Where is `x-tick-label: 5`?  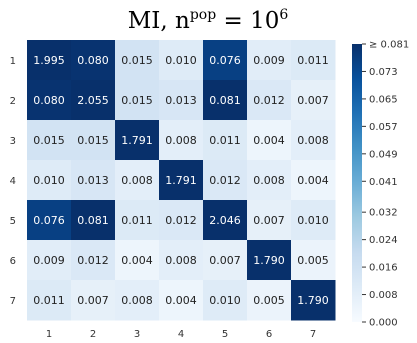 x-tick-label: 5 is located at coordinates (225, 334).